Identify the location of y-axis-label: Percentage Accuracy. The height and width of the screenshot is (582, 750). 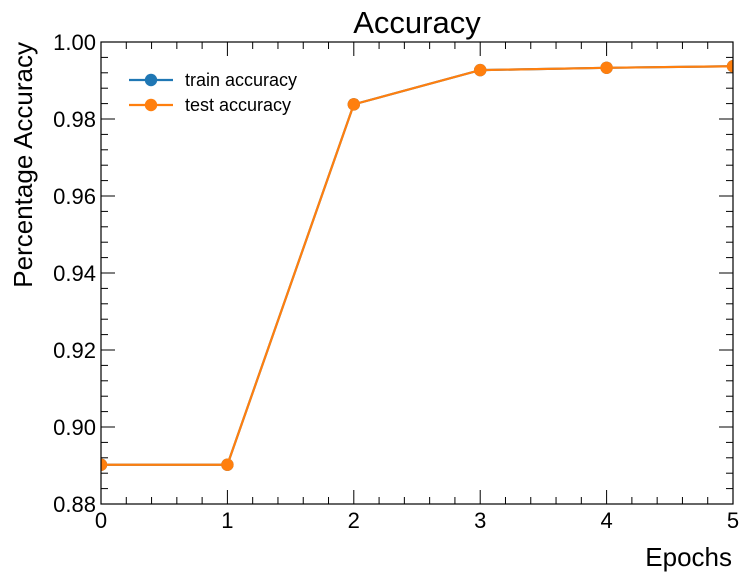
(23, 165).